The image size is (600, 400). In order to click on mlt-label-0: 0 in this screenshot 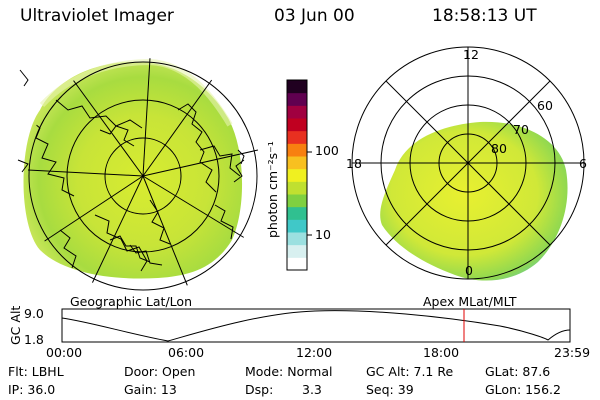, I will do `click(469, 270)`.